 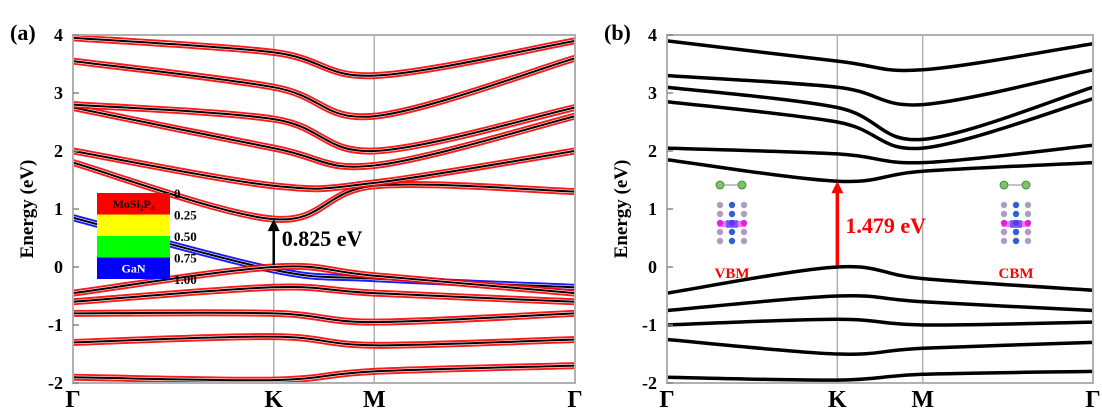 I want to click on colorbar-segment-label: MoSi₂P₄, so click(x=134, y=204).